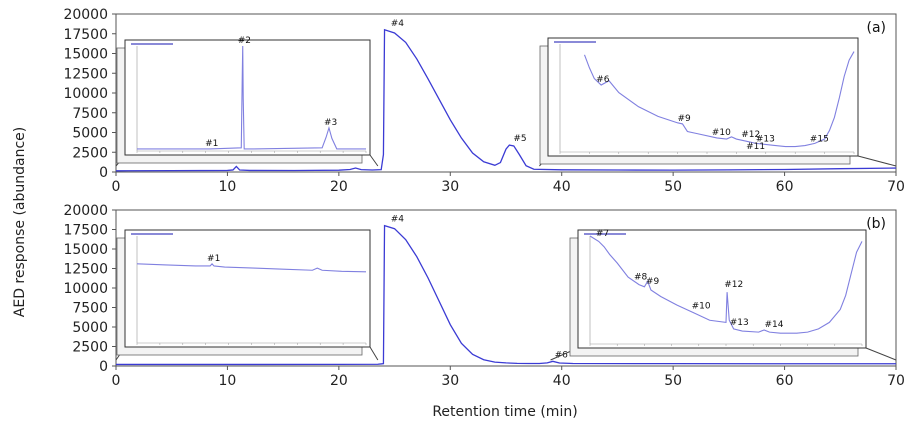 This screenshot has height=427, width=909. I want to click on inset-peak-label: #14, so click(774, 325).